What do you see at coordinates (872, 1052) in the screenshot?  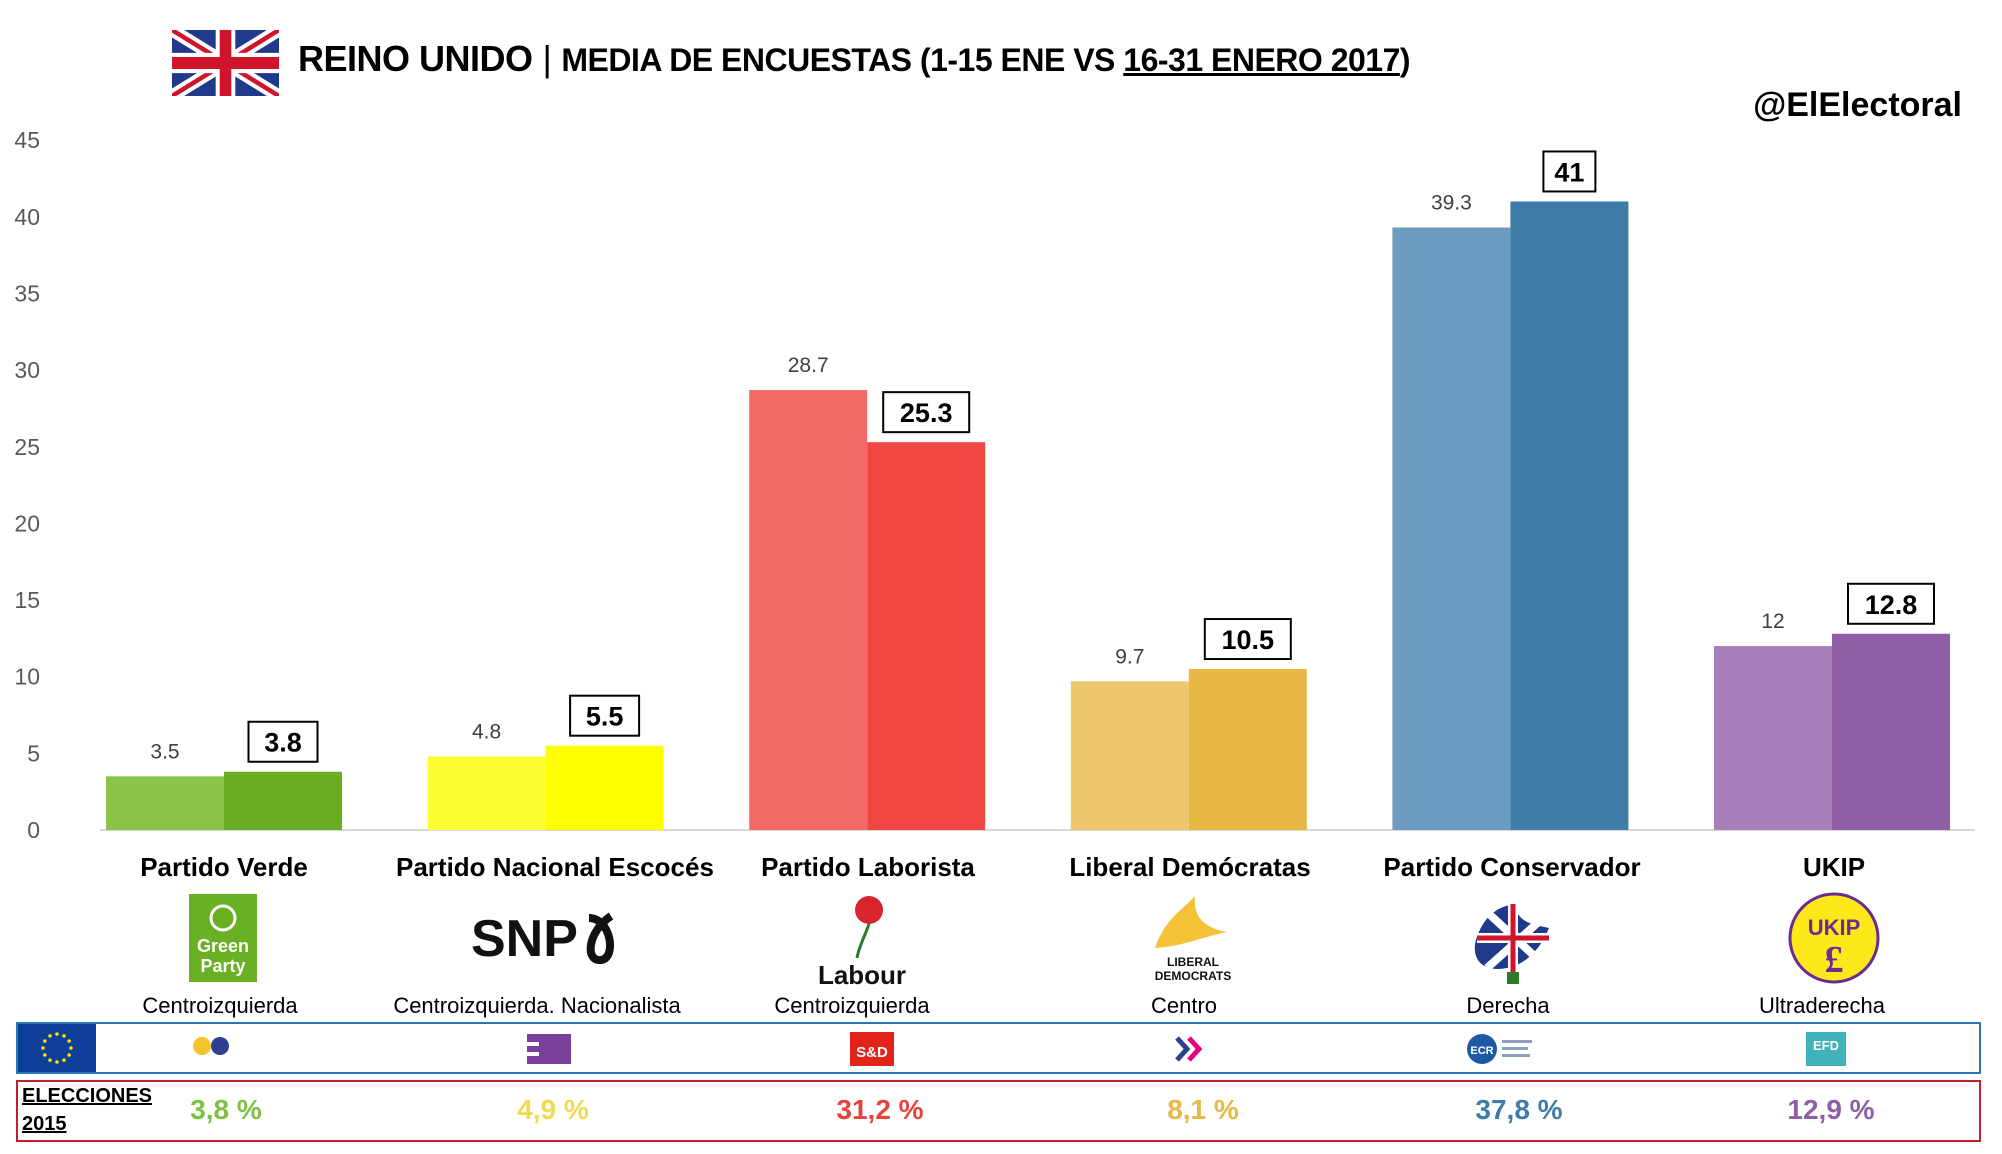 I see `s-and-d-label: S&D` at bounding box center [872, 1052].